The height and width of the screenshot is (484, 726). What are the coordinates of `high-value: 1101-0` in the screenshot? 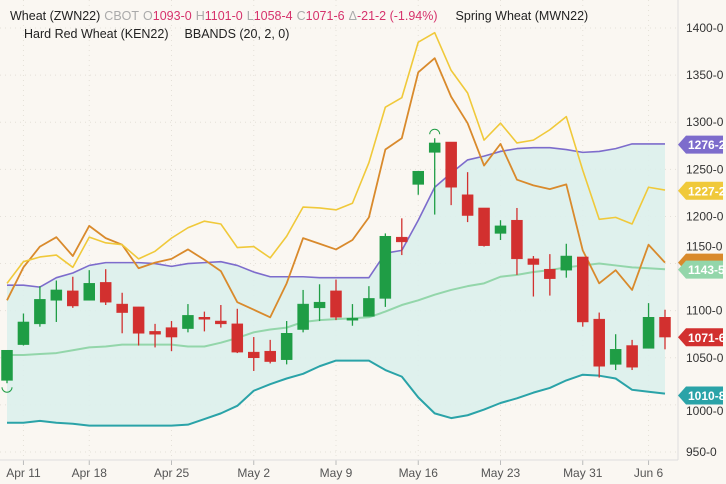 It's located at (223, 16).